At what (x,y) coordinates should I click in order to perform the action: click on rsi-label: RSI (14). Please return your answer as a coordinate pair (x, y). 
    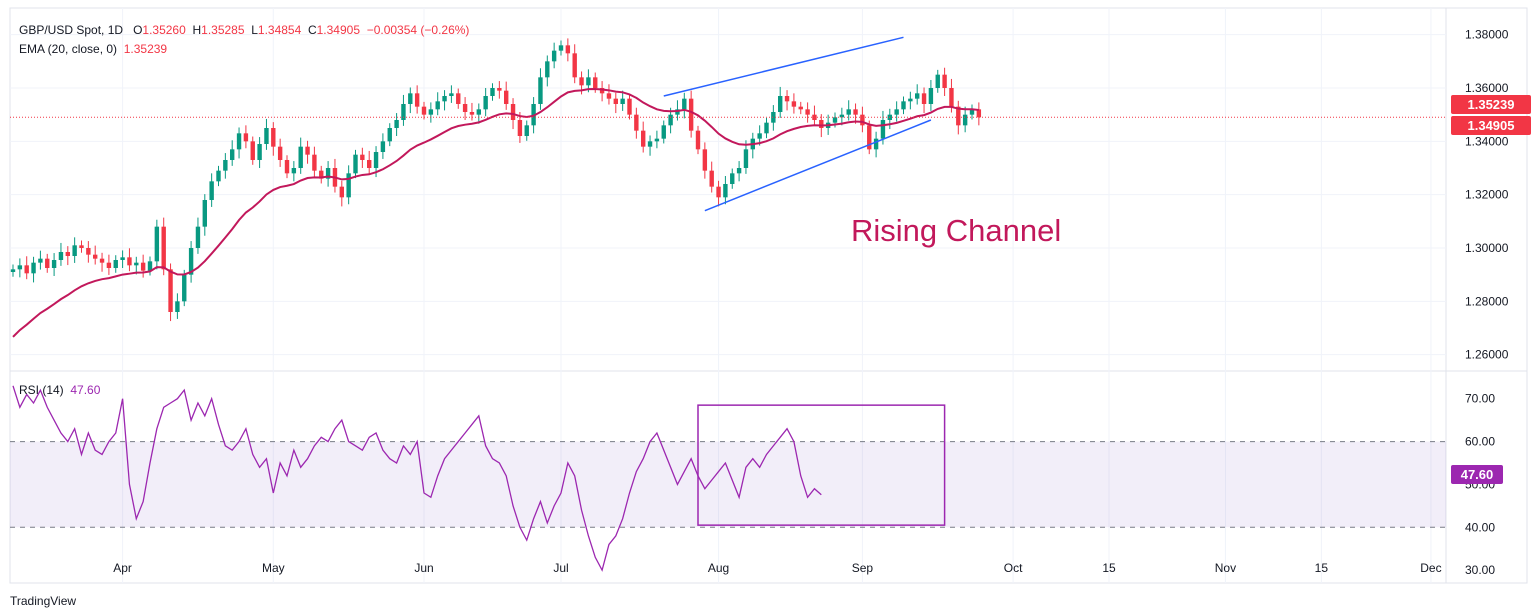
    Looking at the image, I should click on (41, 390).